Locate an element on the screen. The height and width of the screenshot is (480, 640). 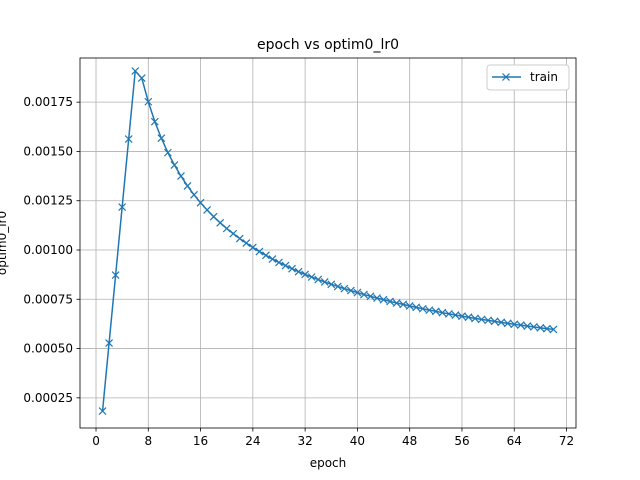
x-axis-ticks: 0 8 16 24 32 40 48 56 64 72 is located at coordinates (333, 438).